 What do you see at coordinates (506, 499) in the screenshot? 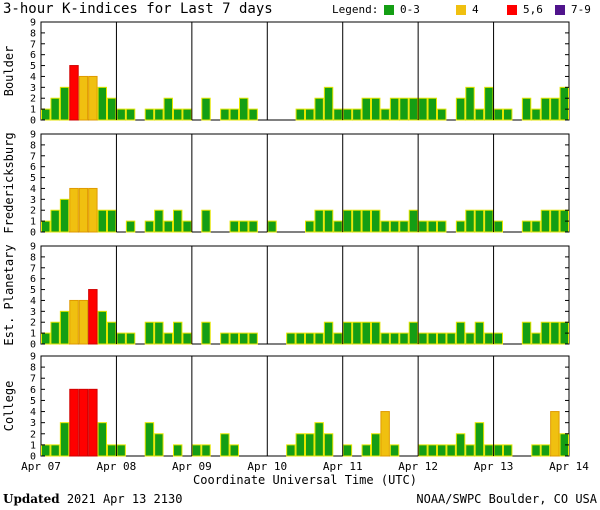
I see `data-source: NOAA/SWPC Boulder, CO USA` at bounding box center [506, 499].